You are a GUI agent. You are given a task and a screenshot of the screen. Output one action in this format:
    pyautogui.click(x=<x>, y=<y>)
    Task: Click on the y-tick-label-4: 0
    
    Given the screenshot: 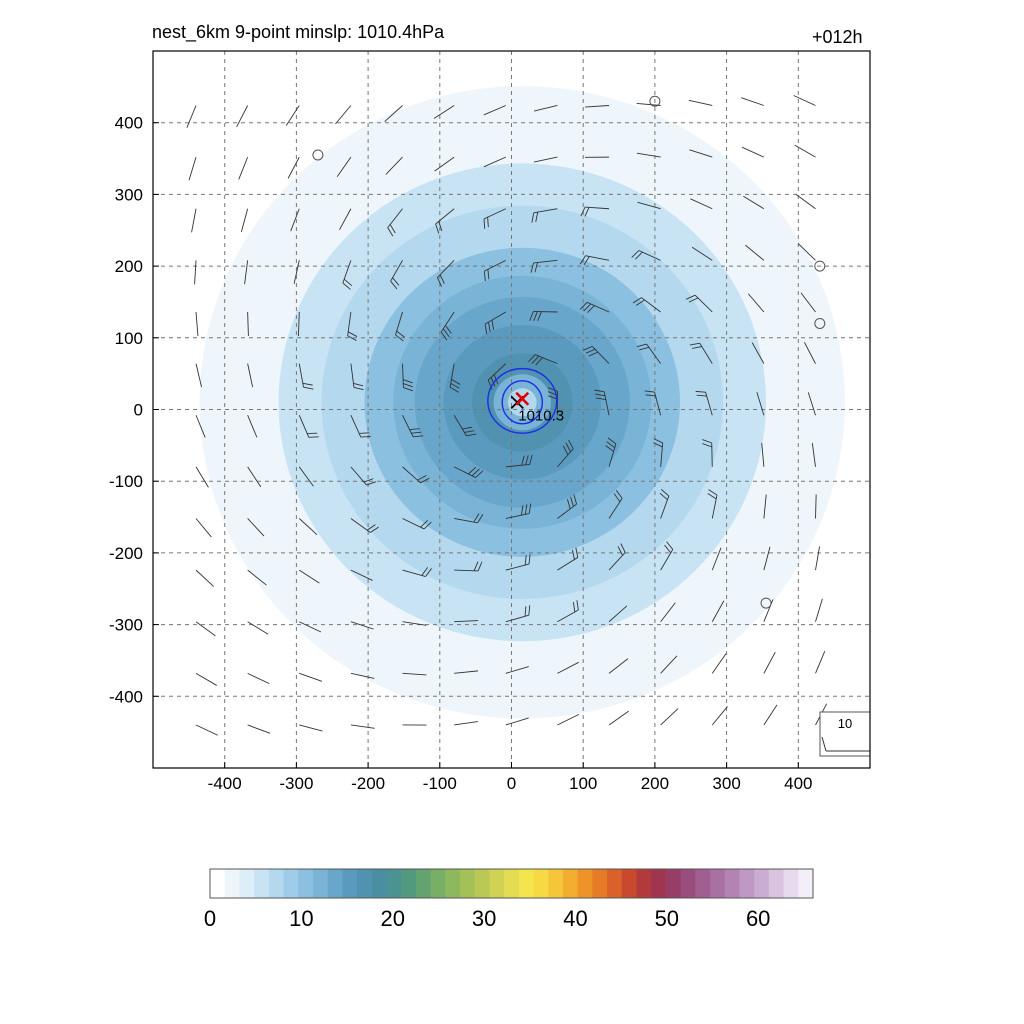 What is the action you would take?
    pyautogui.click(x=138, y=410)
    